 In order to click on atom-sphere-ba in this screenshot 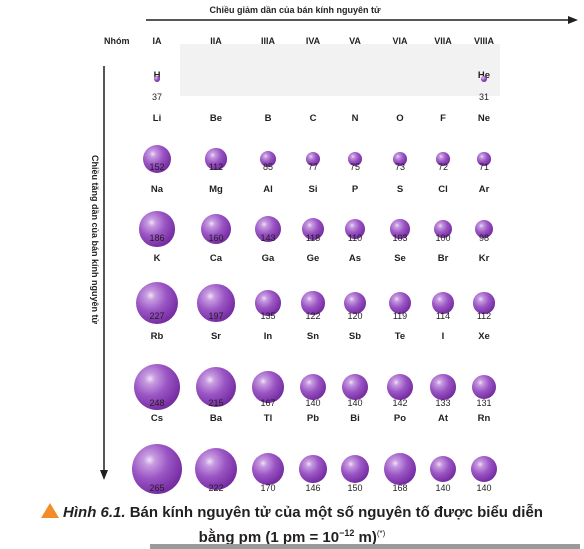, I will do `click(216, 469)`.